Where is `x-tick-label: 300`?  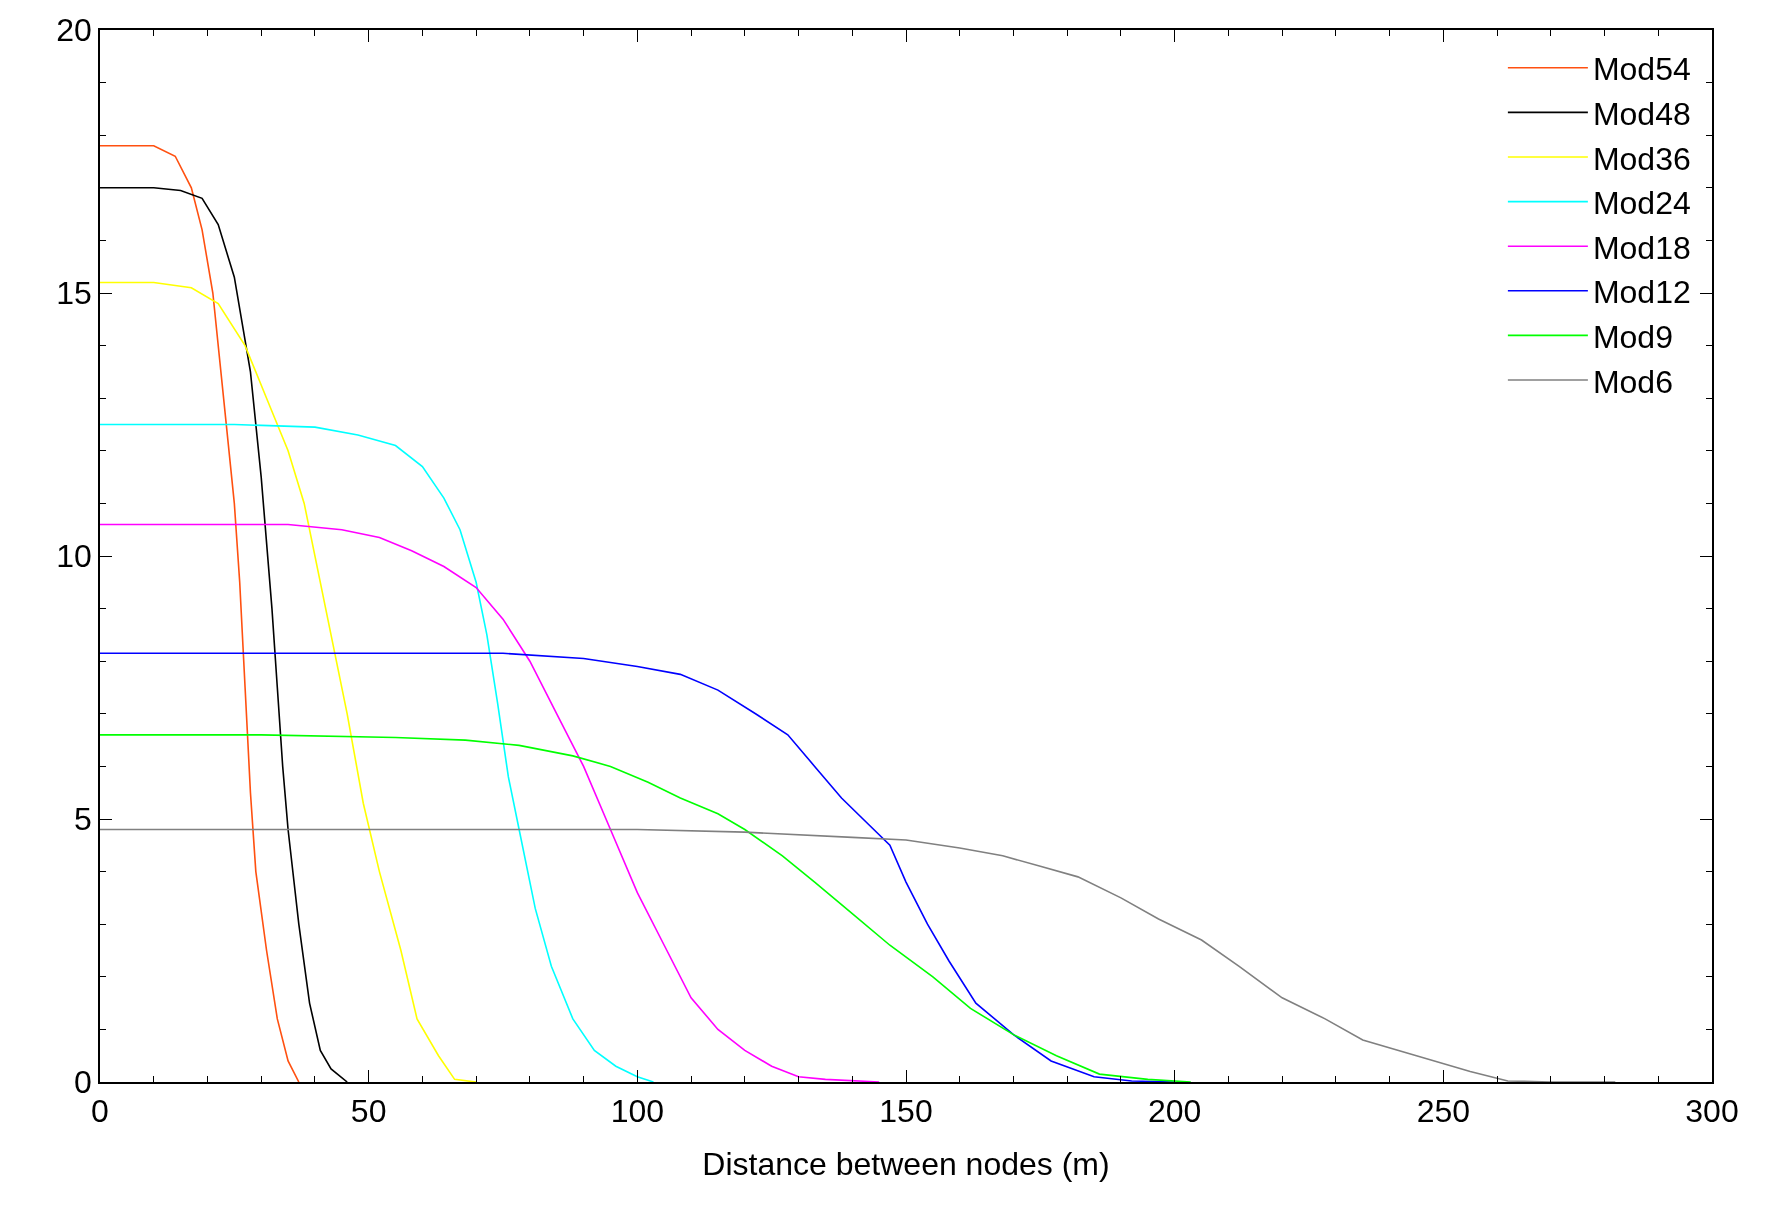 x-tick-label: 300 is located at coordinates (1712, 1111).